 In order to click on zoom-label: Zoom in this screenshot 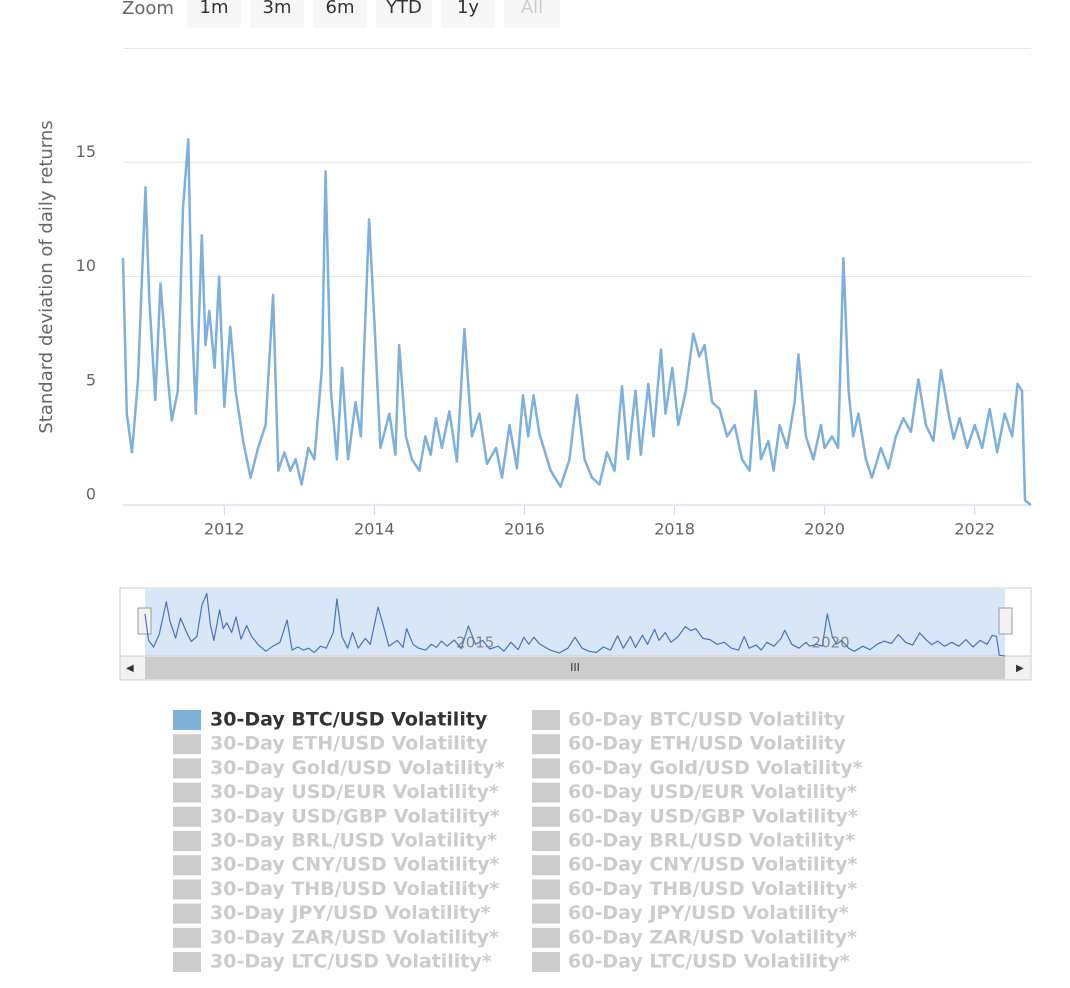, I will do `click(148, 9)`.